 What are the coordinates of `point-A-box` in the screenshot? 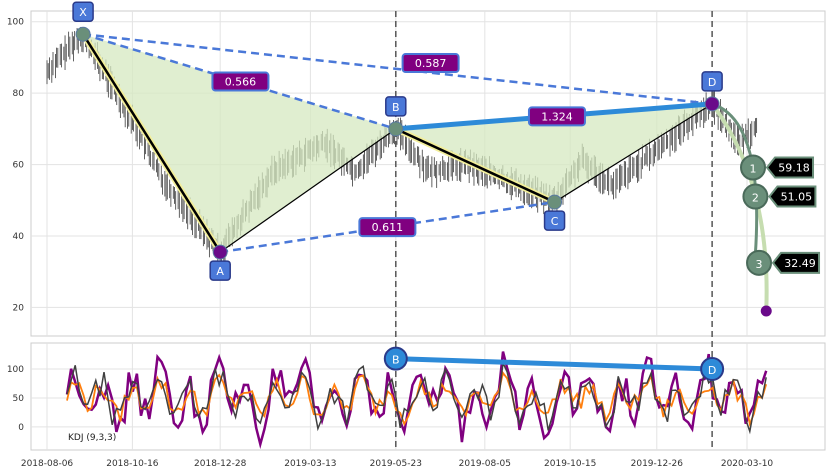 It's located at (220, 270).